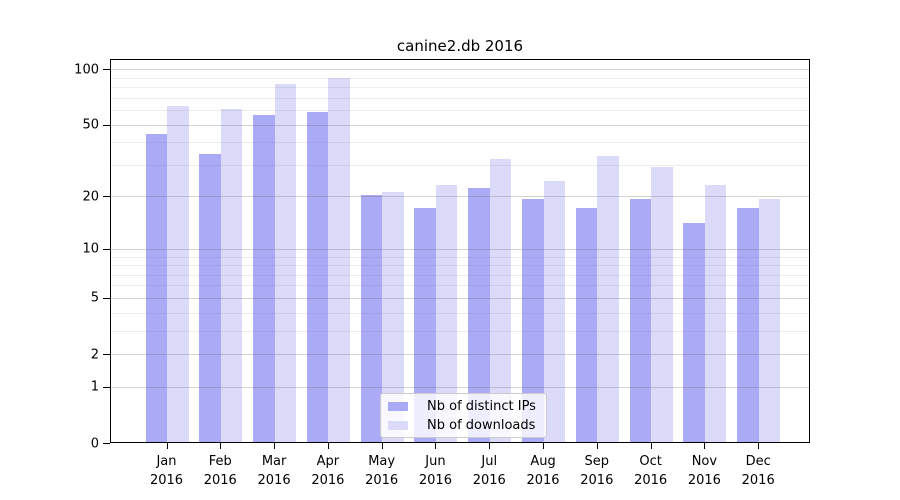 This screenshot has width=900, height=500. What do you see at coordinates (94, 355) in the screenshot?
I see `y-tick-label: 2` at bounding box center [94, 355].